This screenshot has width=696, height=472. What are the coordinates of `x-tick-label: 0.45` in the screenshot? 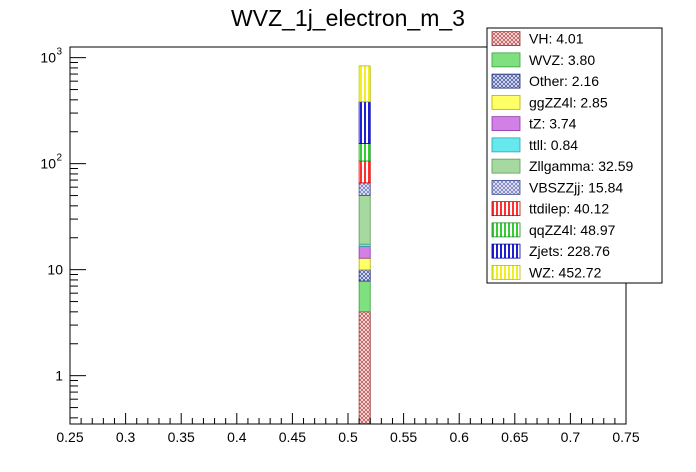 It's located at (292, 437).